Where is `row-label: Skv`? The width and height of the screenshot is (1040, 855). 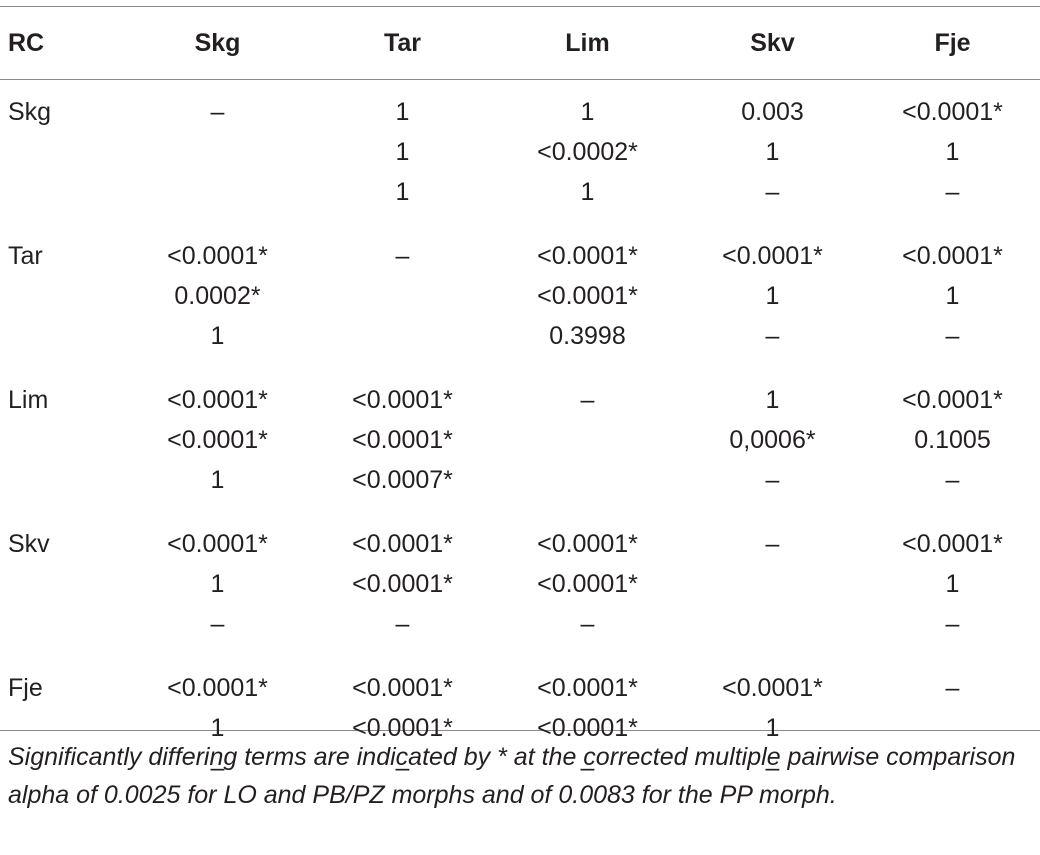 row-label: Skv is located at coordinates (62, 584).